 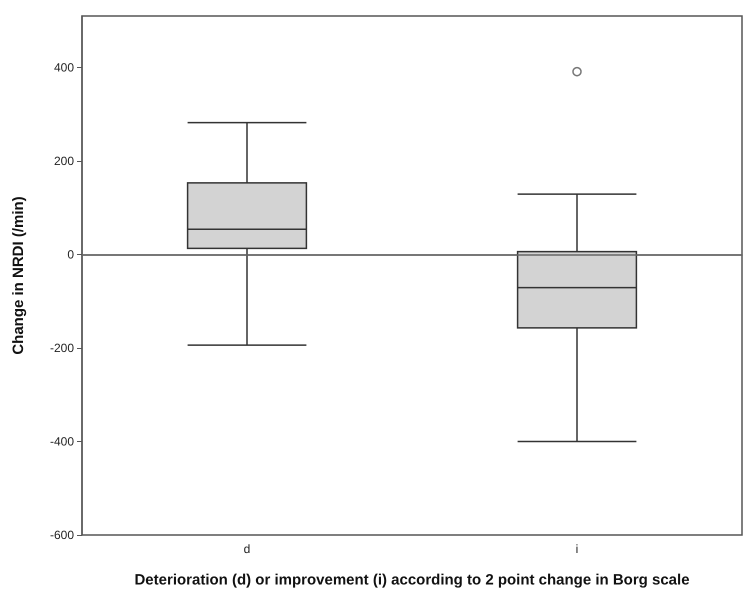 What do you see at coordinates (64, 161) in the screenshot?
I see `y-tick-label: 200` at bounding box center [64, 161].